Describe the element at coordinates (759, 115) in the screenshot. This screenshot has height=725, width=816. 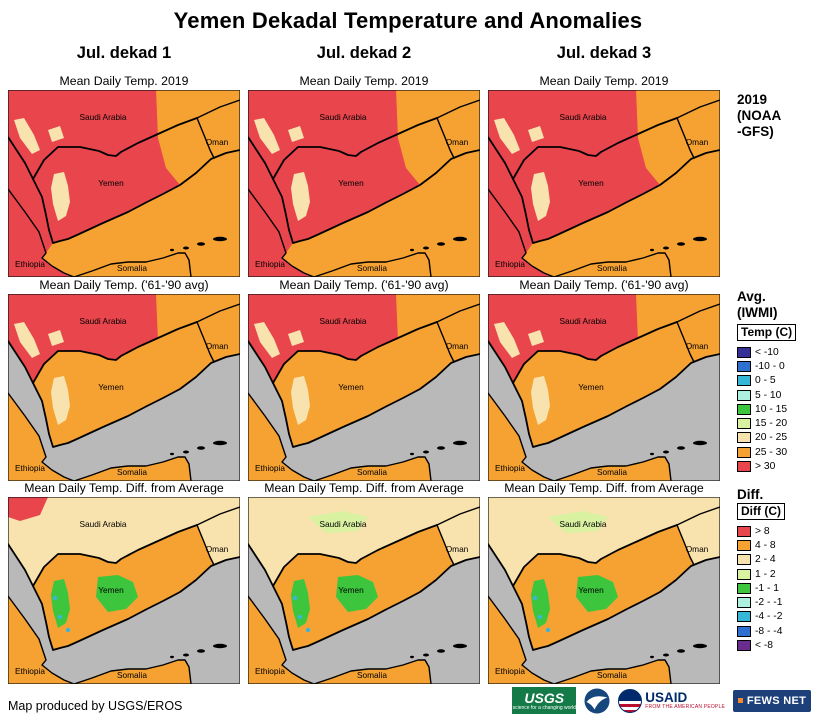
I see `row-side-label: 2019 (NOAA -GFS)` at that location.